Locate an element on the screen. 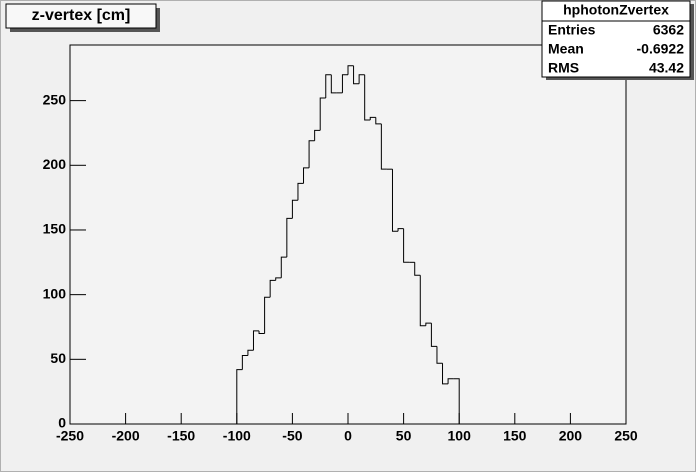 This screenshot has width=696, height=472. stats-value: 43.42 is located at coordinates (666, 68).